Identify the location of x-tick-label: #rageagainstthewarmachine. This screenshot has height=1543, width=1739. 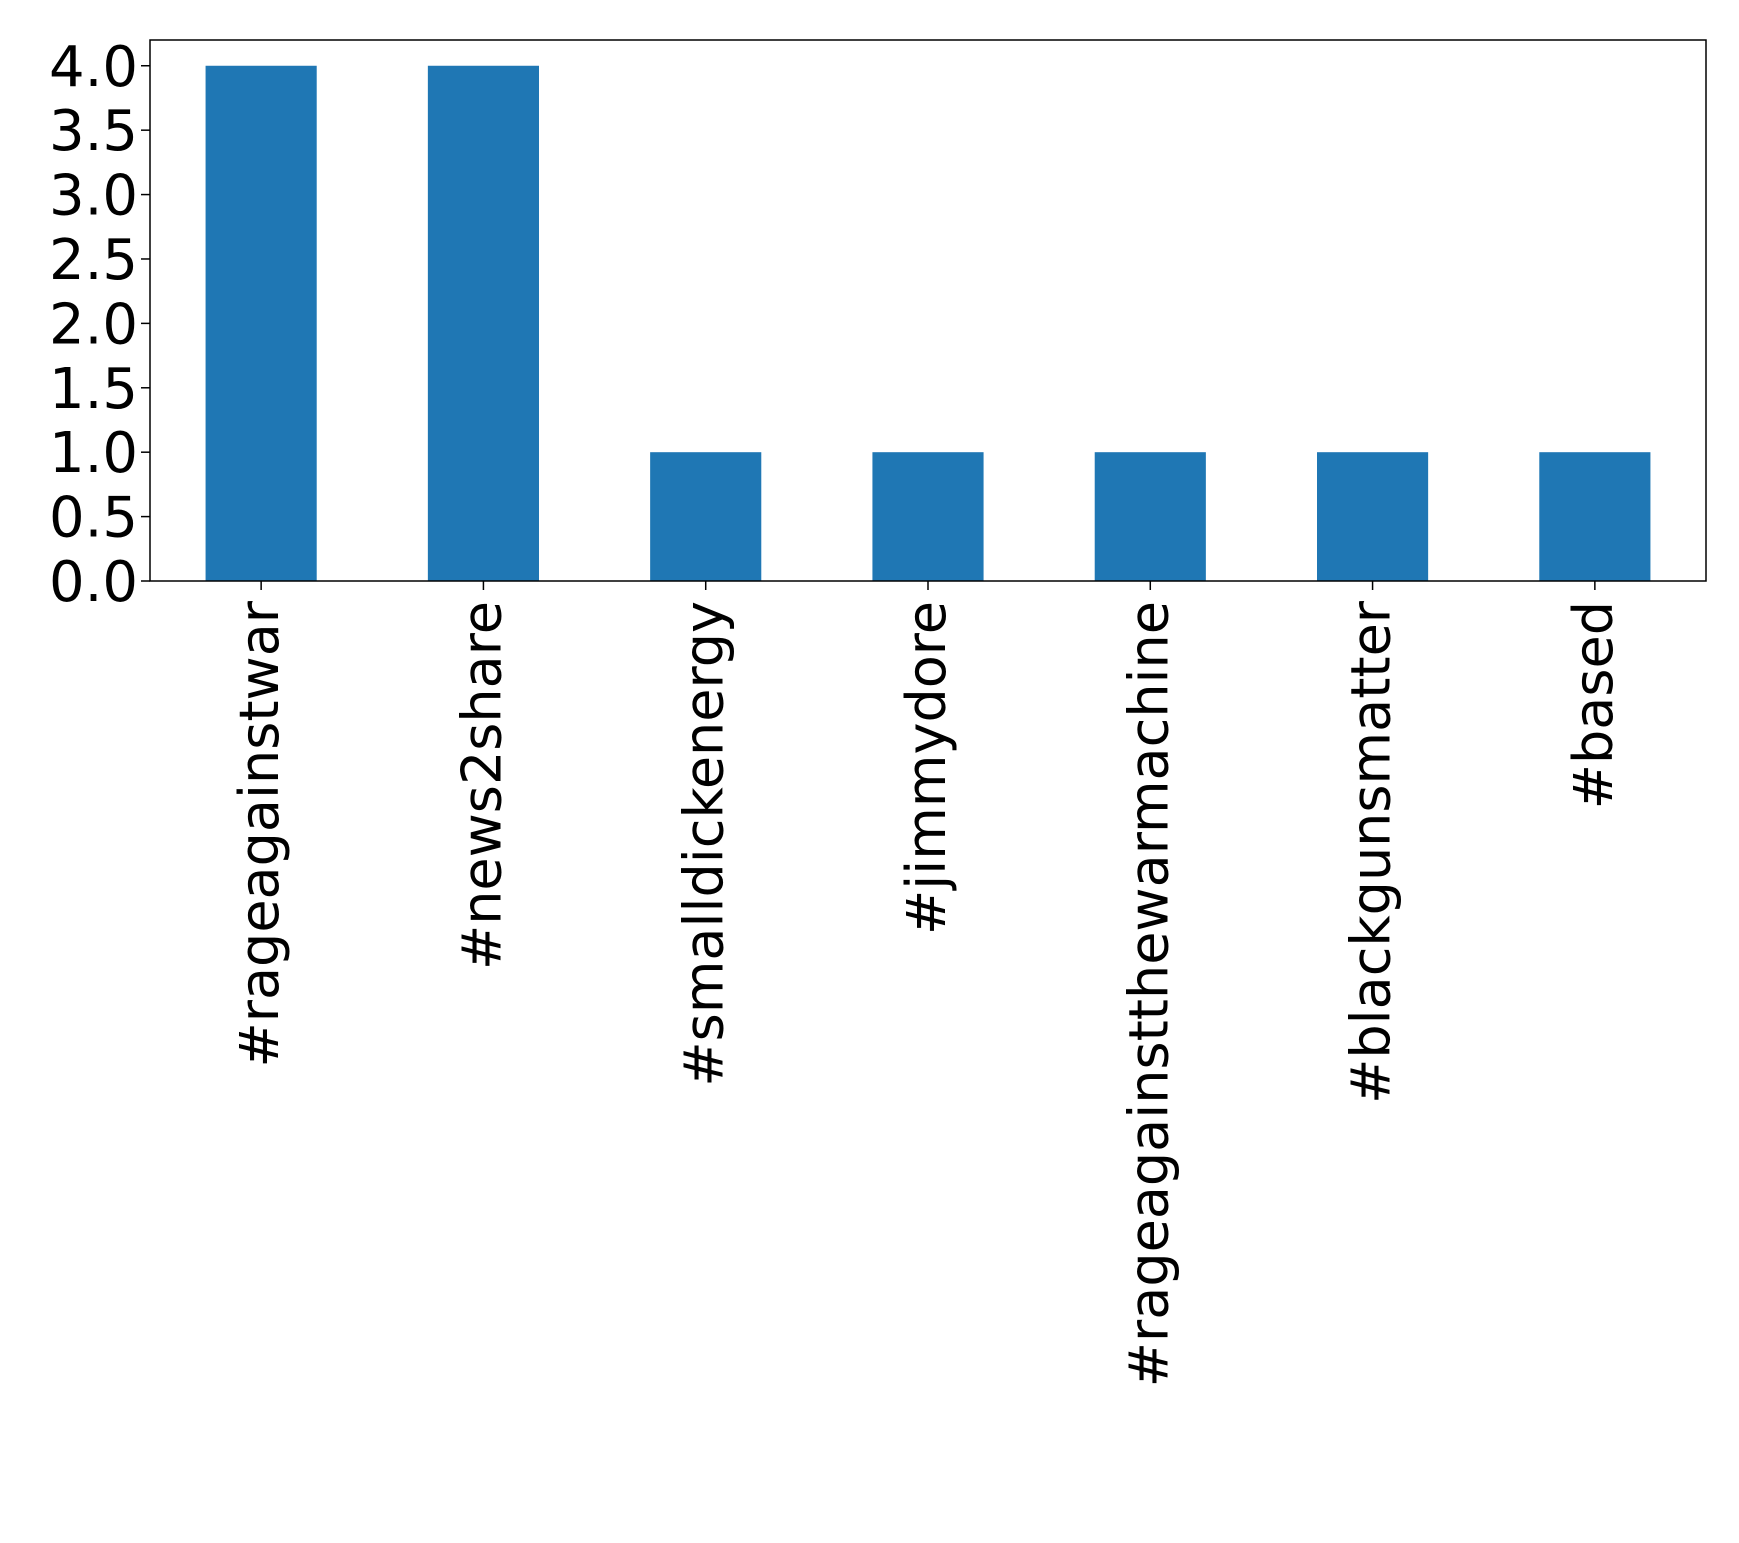
(1148, 994).